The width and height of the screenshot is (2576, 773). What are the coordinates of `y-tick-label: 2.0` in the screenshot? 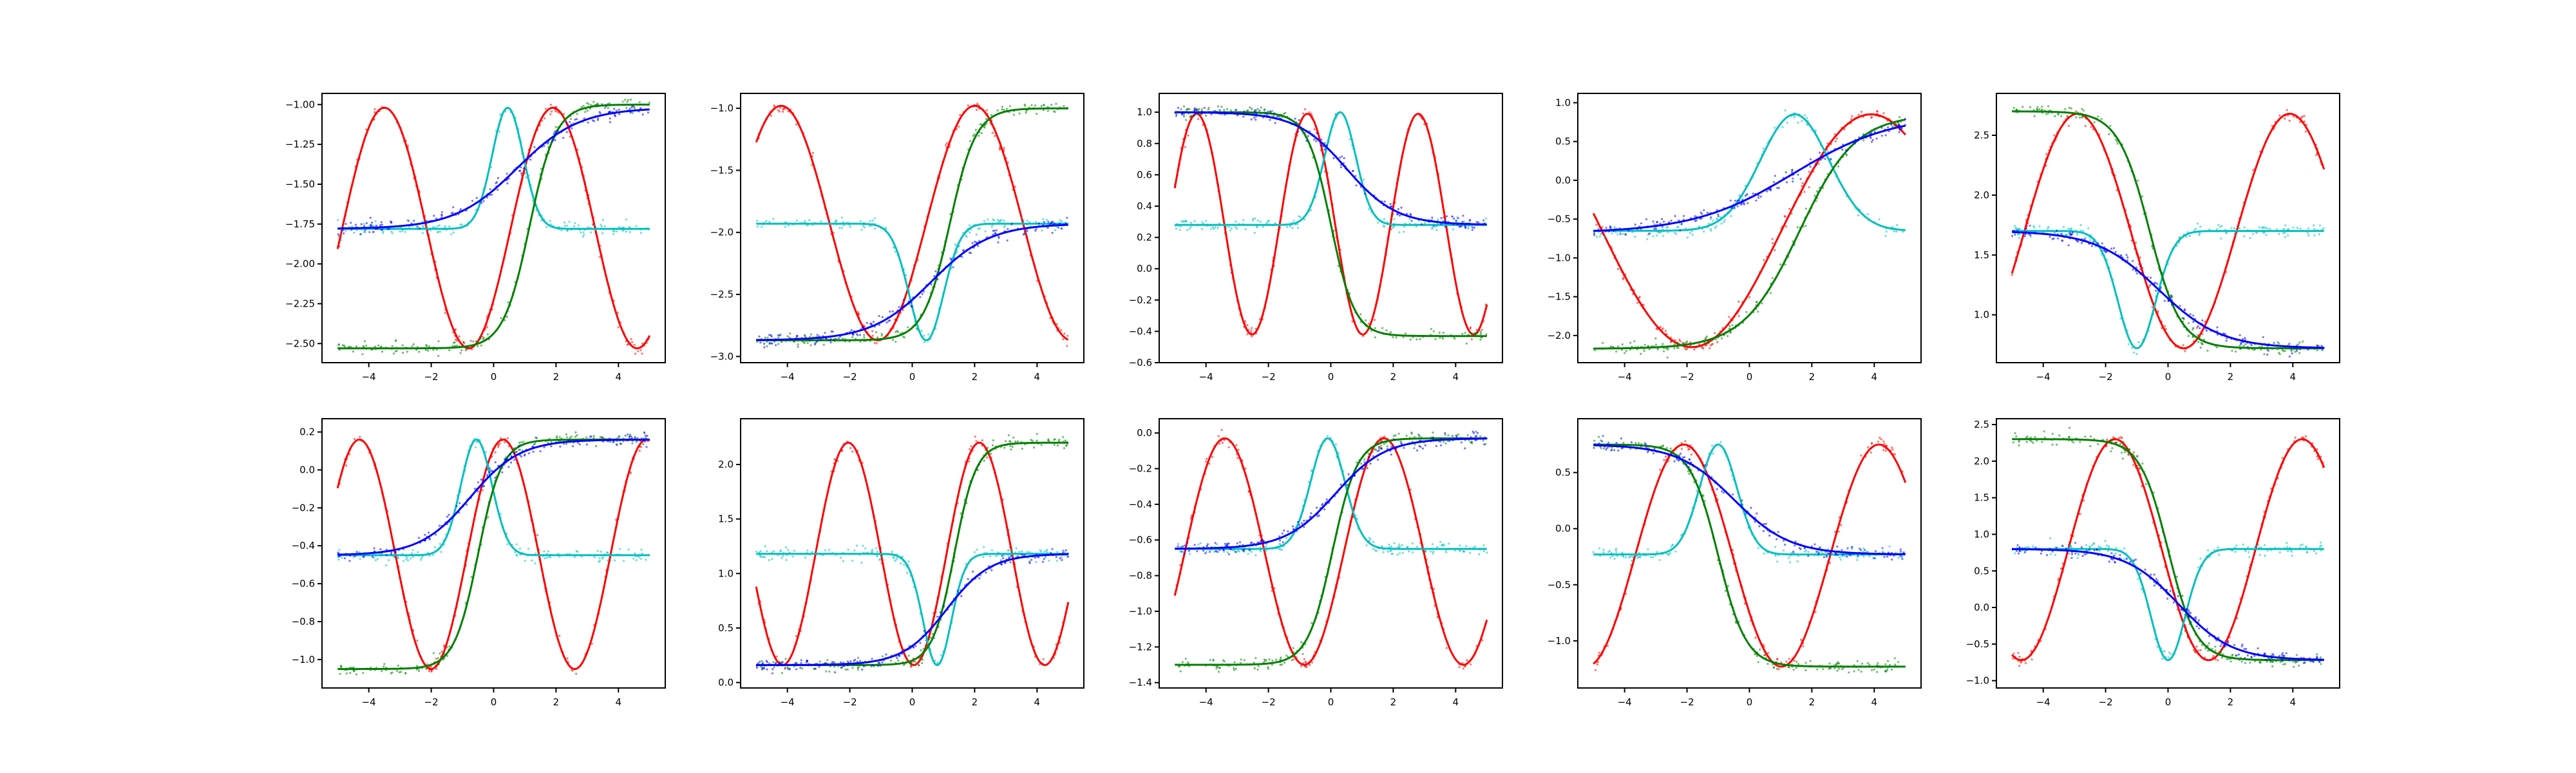 It's located at (1981, 195).